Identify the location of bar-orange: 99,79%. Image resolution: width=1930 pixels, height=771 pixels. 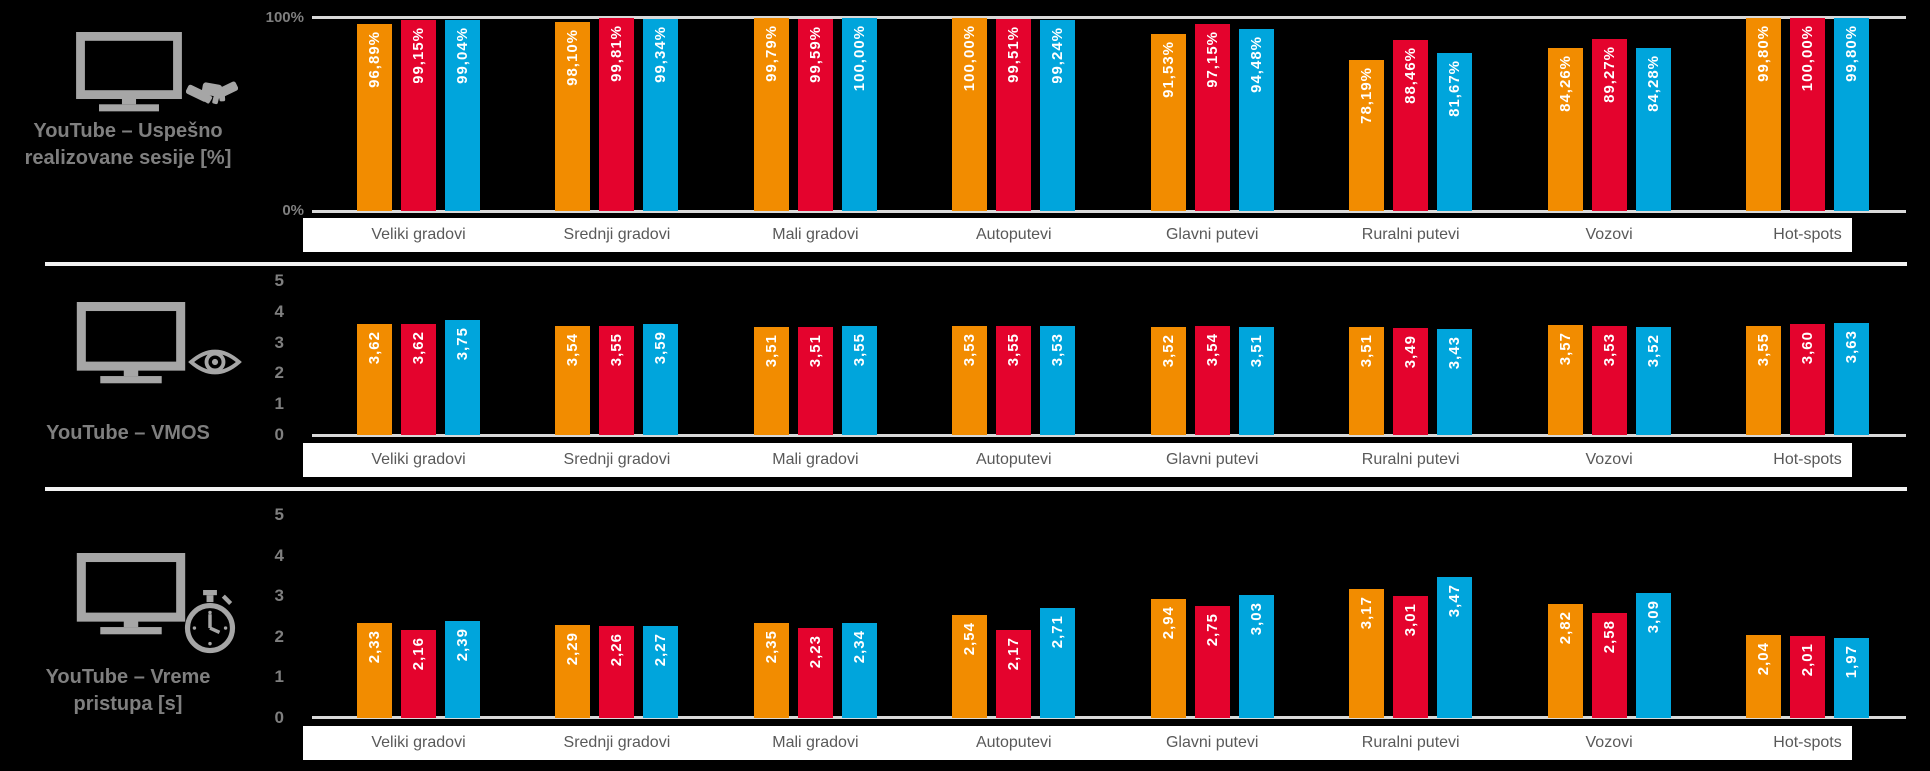
(771, 114).